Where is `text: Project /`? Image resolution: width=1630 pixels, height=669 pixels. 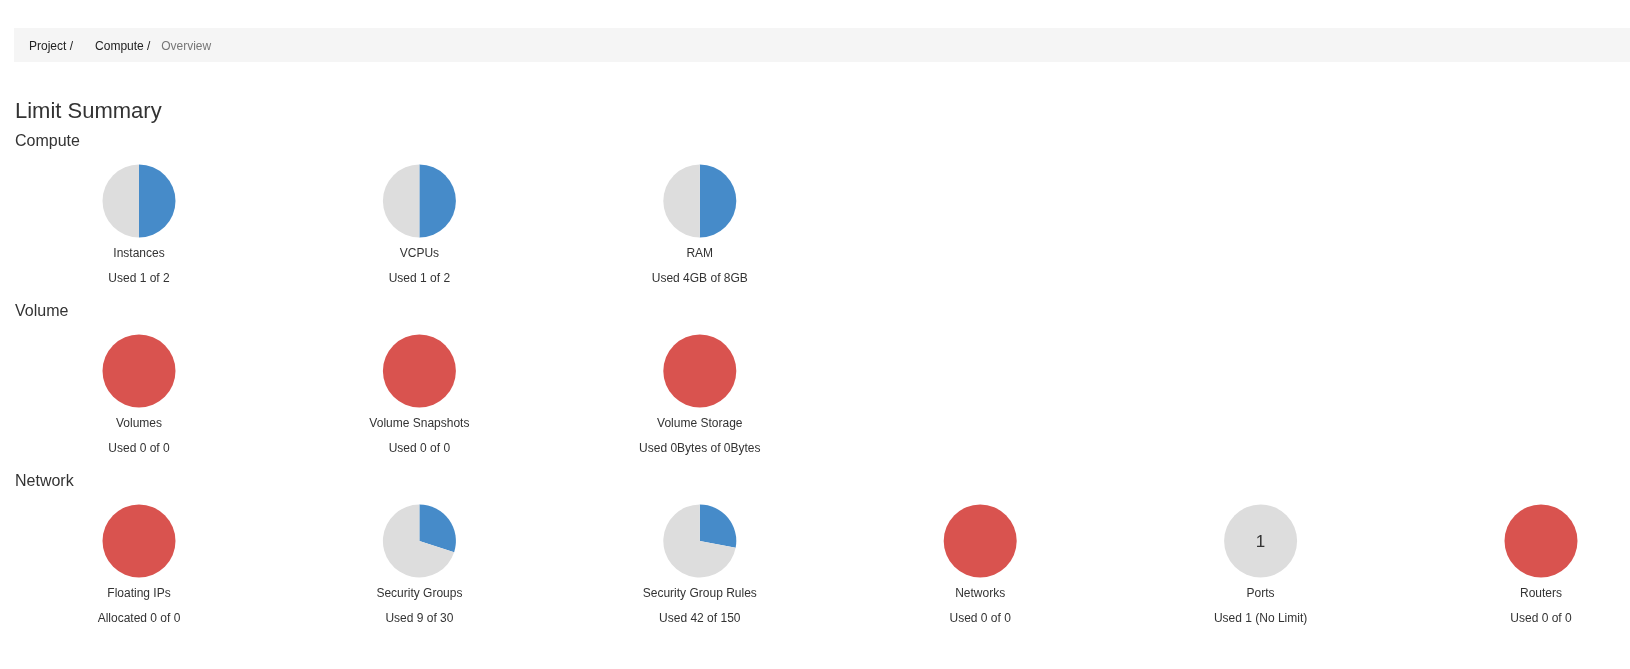
text: Project / is located at coordinates (51, 46).